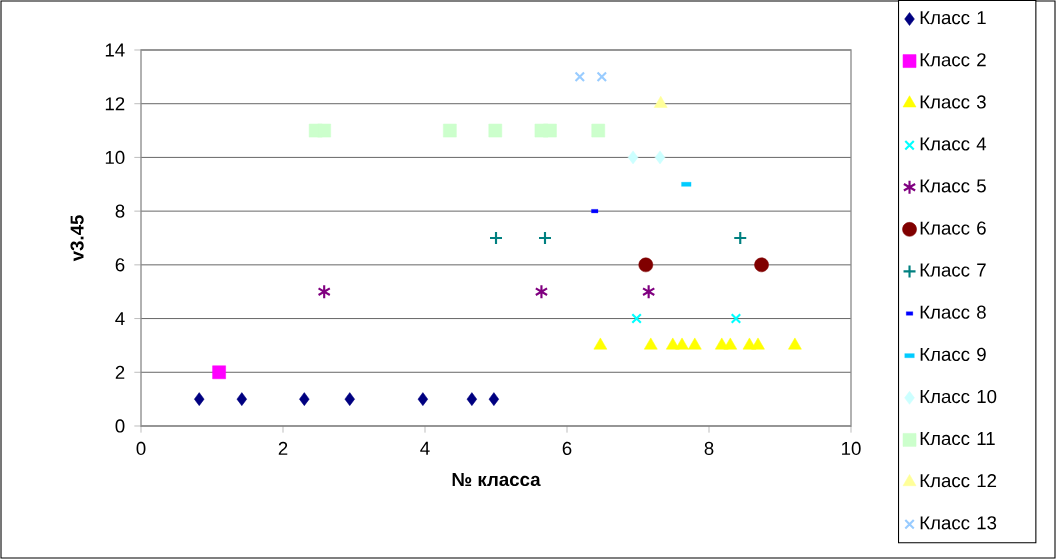 This screenshot has height=559, width=1056. What do you see at coordinates (953, 144) in the screenshot?
I see `legend-label: Класс 4` at bounding box center [953, 144].